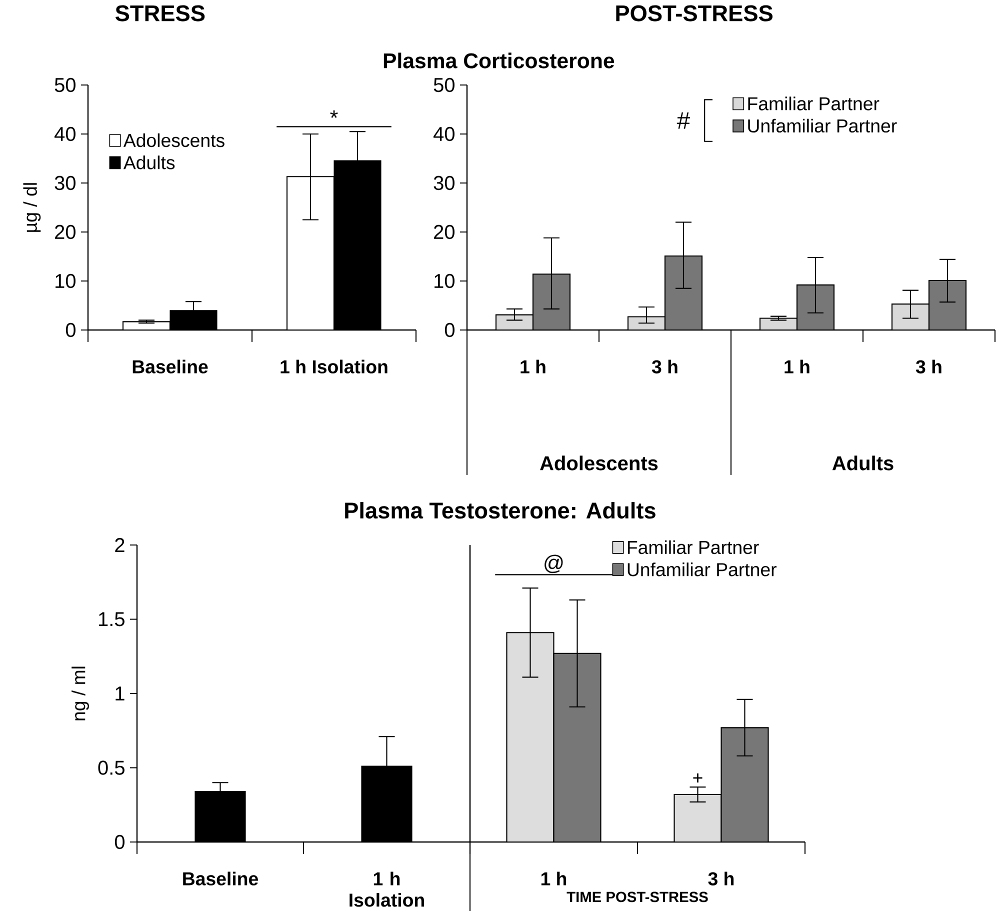 Image resolution: width=997 pixels, height=911 pixels. I want to click on chart-title: STRESS, so click(160, 13).